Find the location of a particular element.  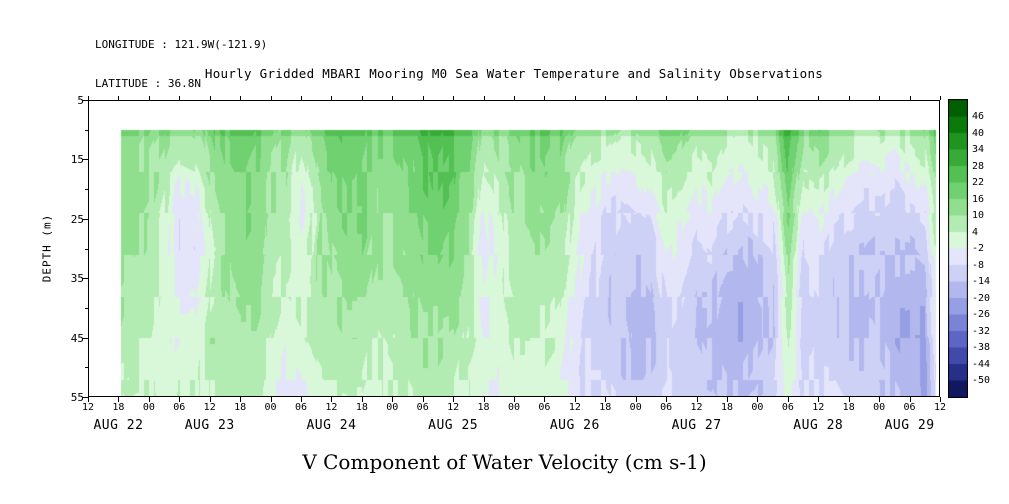

longitude-label: LONGITUDE : 121.9W(-121.9) is located at coordinates (181, 44).